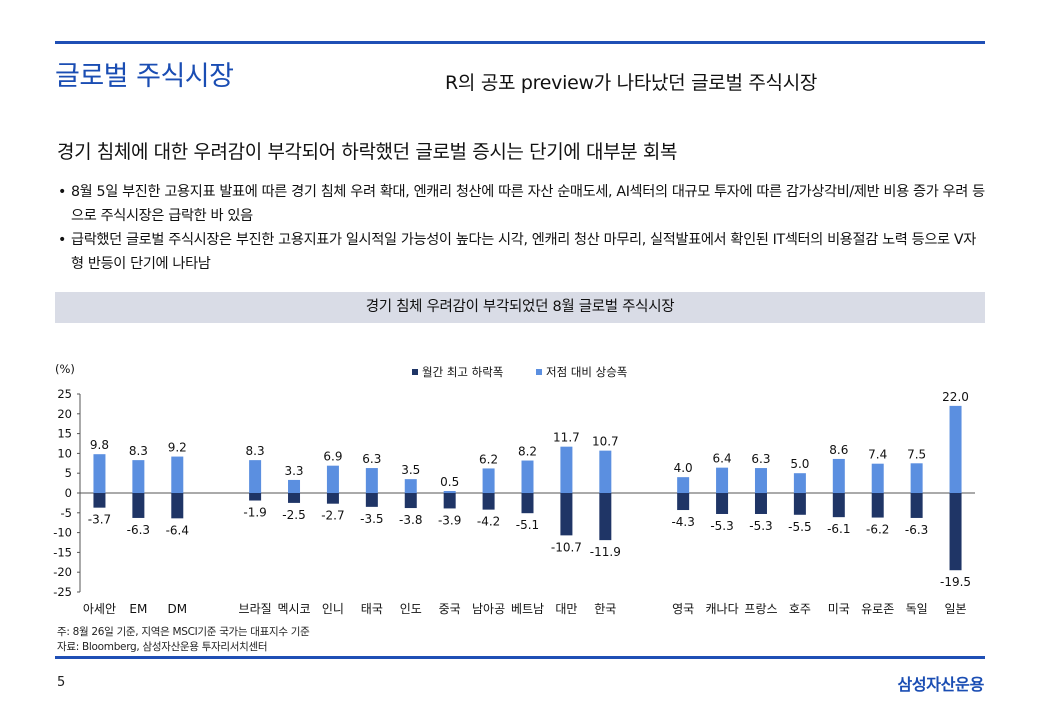 The height and width of the screenshot is (720, 1040). Describe the element at coordinates (683, 609) in the screenshot. I see `x-tick-label: 영국` at that location.